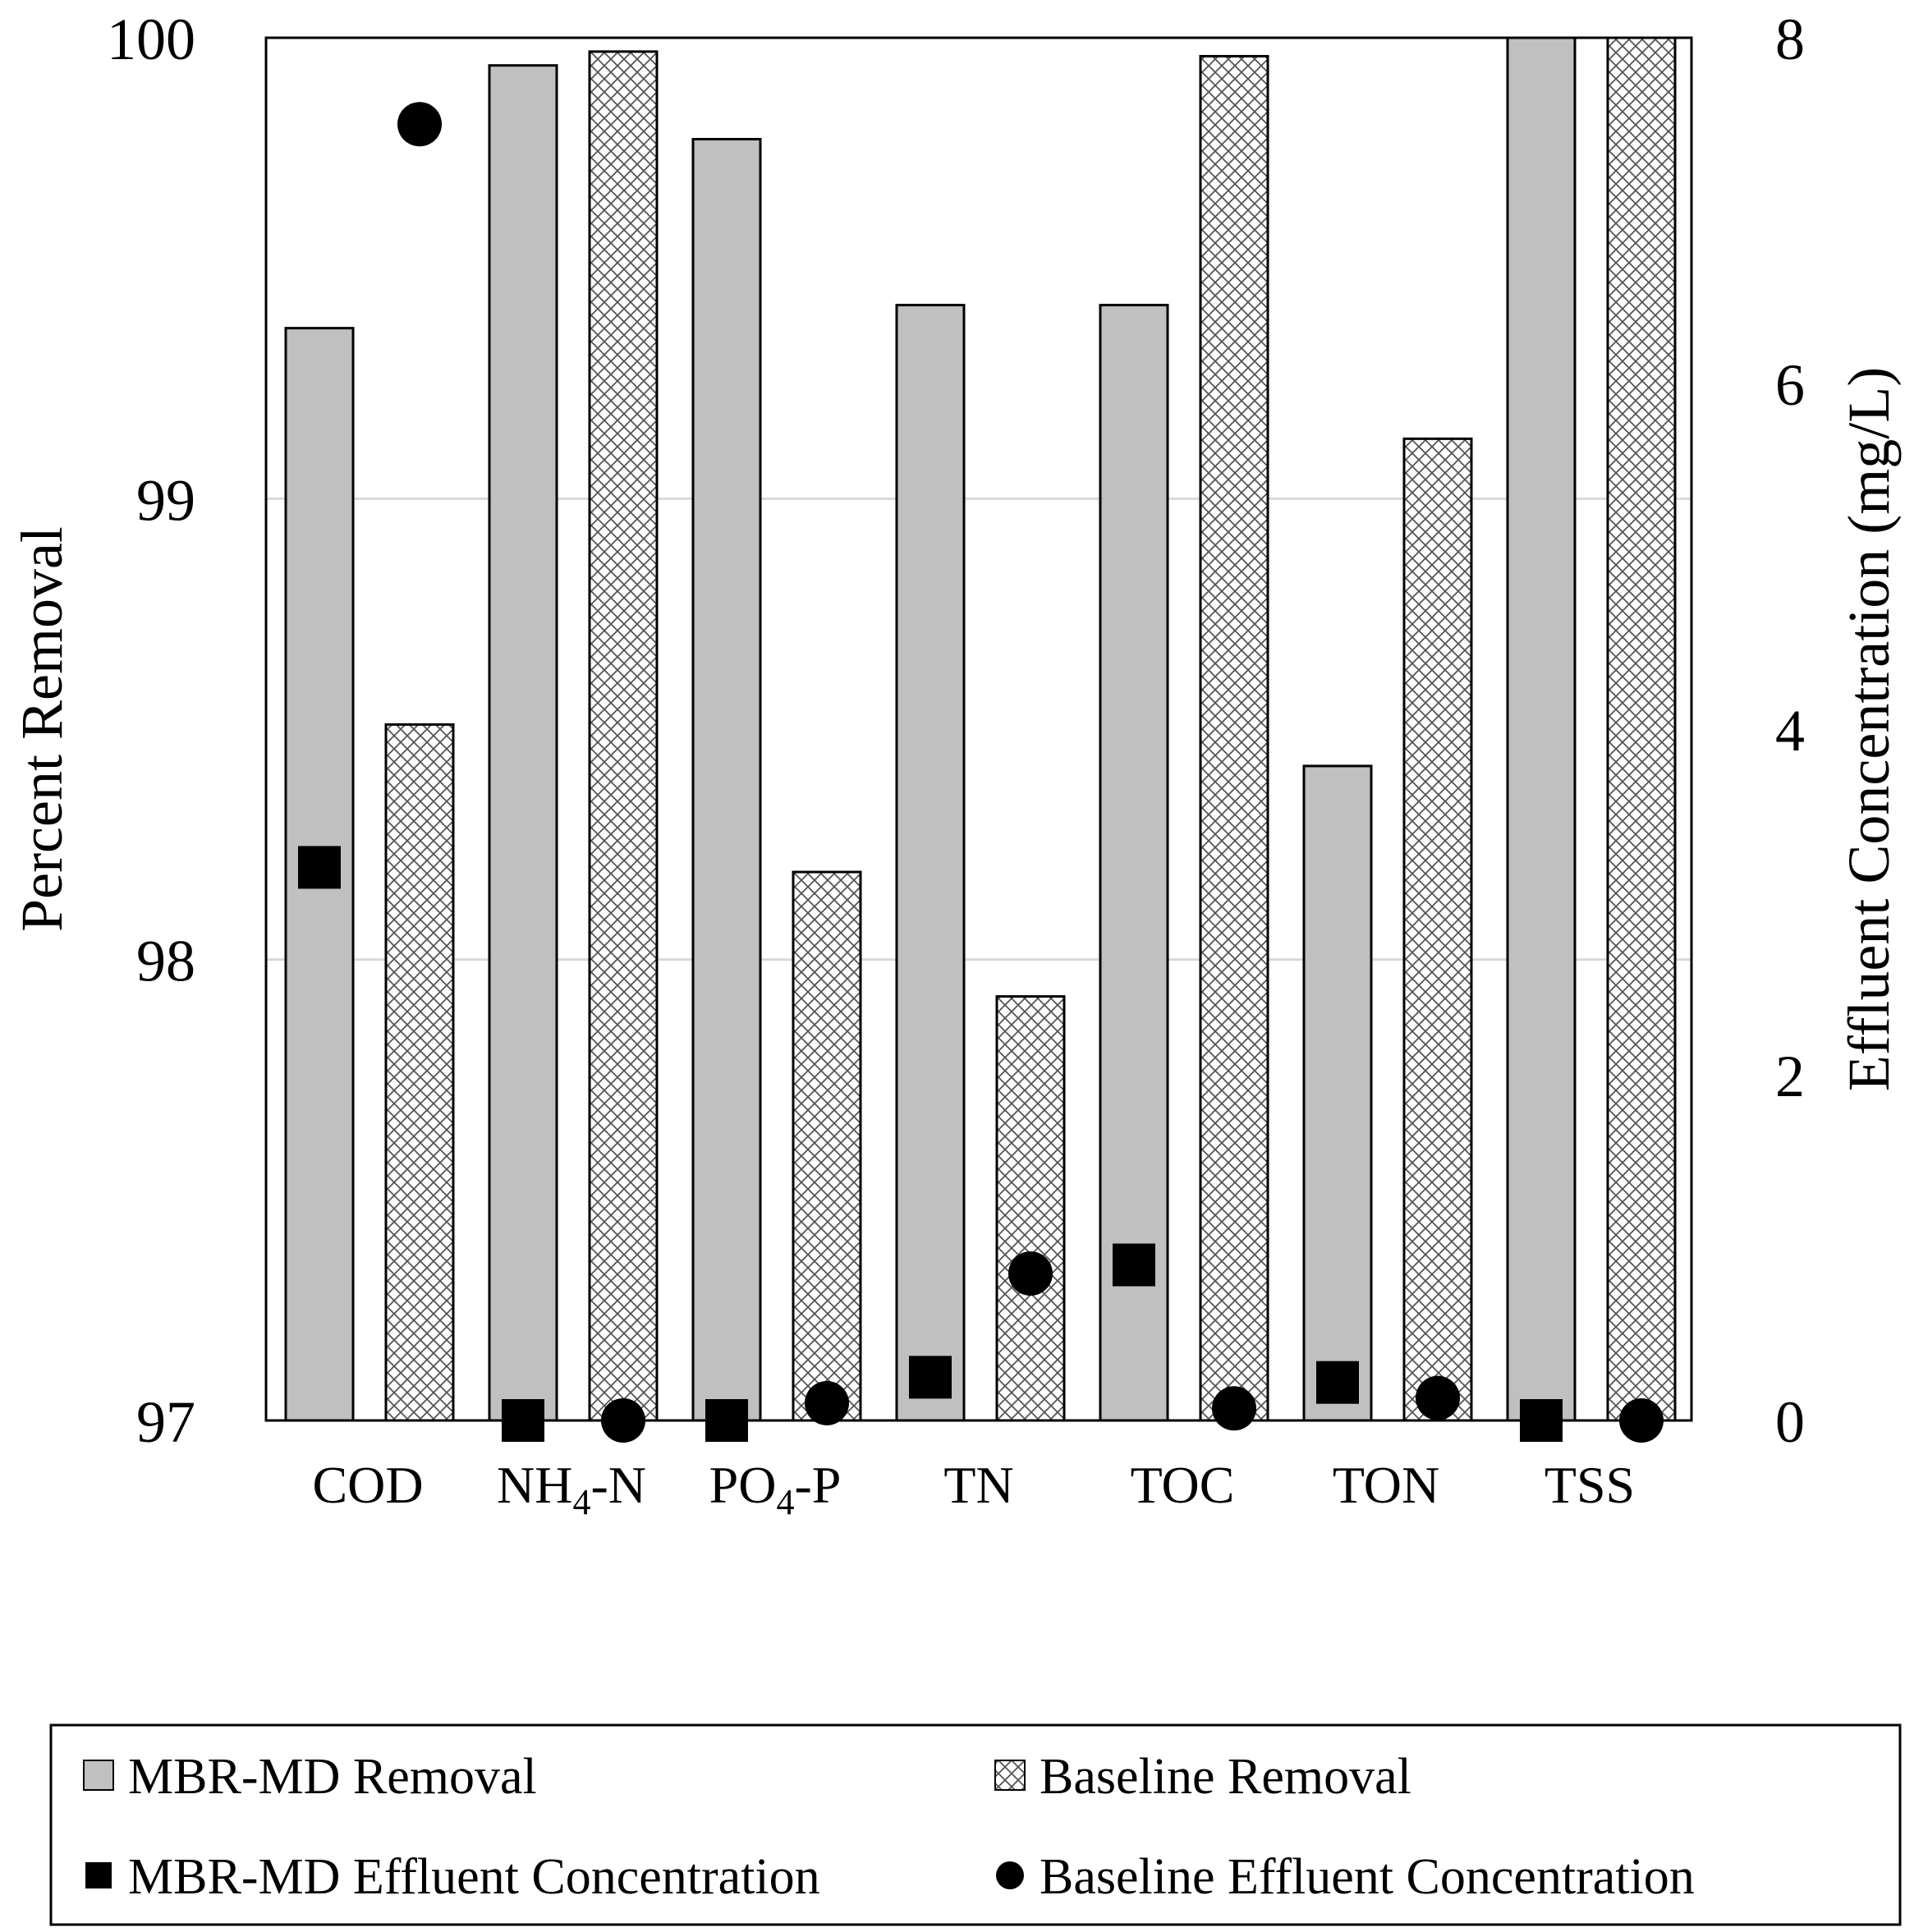  What do you see at coordinates (1869, 729) in the screenshot?
I see `right-axis-label: Effluent Concentration (mg/L)` at bounding box center [1869, 729].